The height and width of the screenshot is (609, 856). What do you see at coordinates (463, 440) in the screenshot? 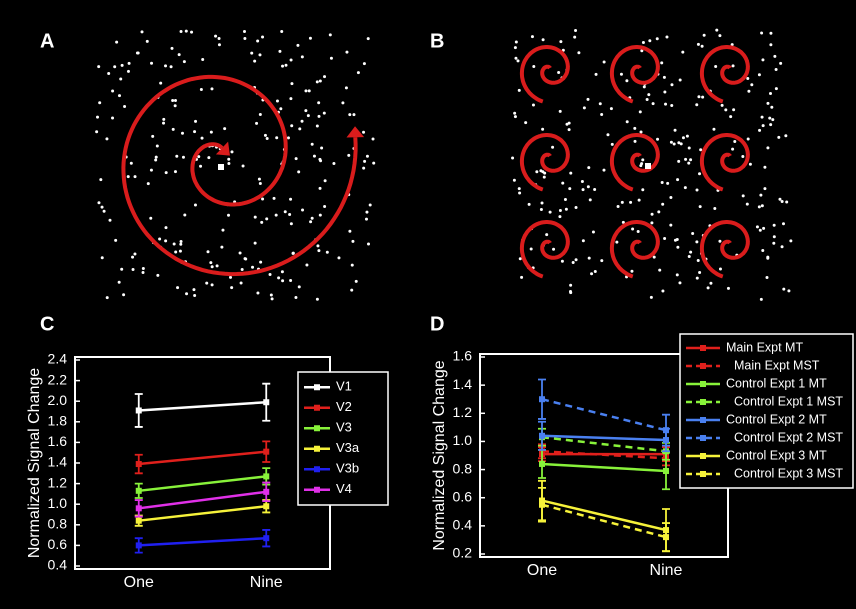
I see `y-tick-label: 1.0` at bounding box center [463, 440].